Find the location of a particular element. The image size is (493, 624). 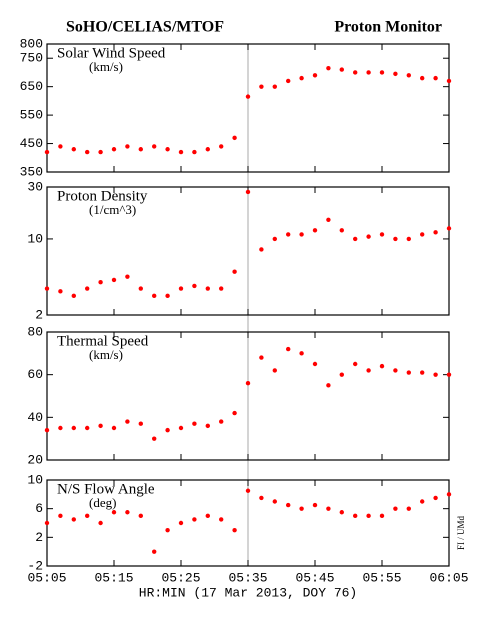

y-tick-label: 750 is located at coordinates (31, 58).